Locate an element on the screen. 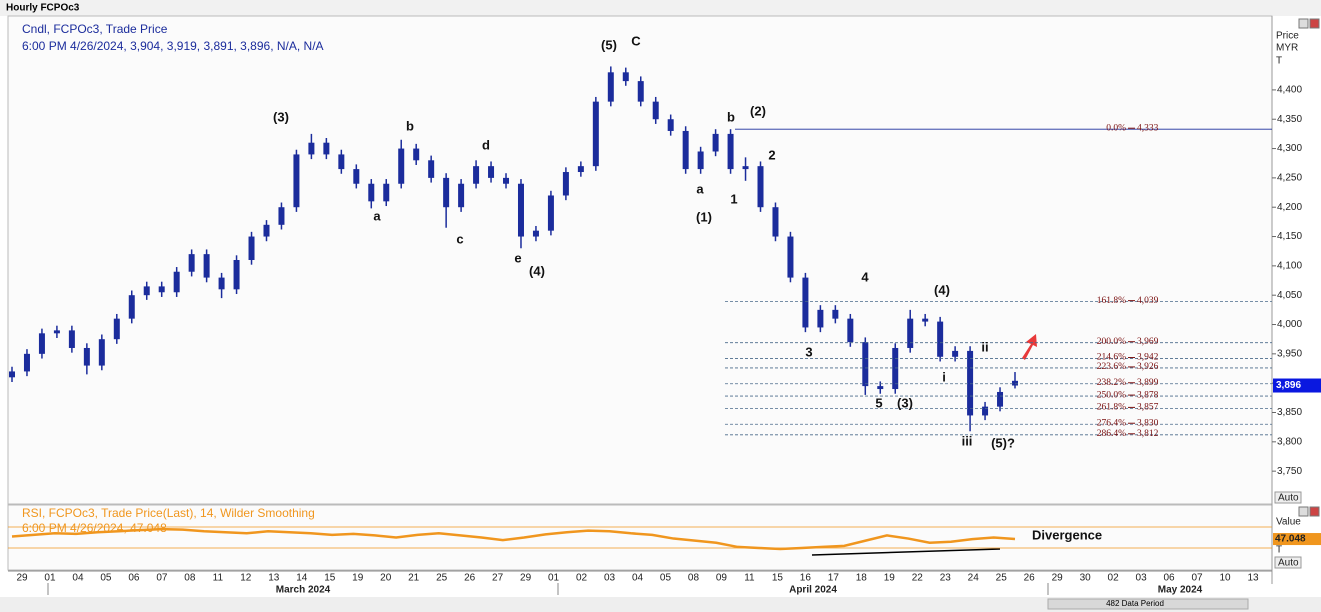 The width and height of the screenshot is (1321, 612). scrollbar is located at coordinates (660, 604).